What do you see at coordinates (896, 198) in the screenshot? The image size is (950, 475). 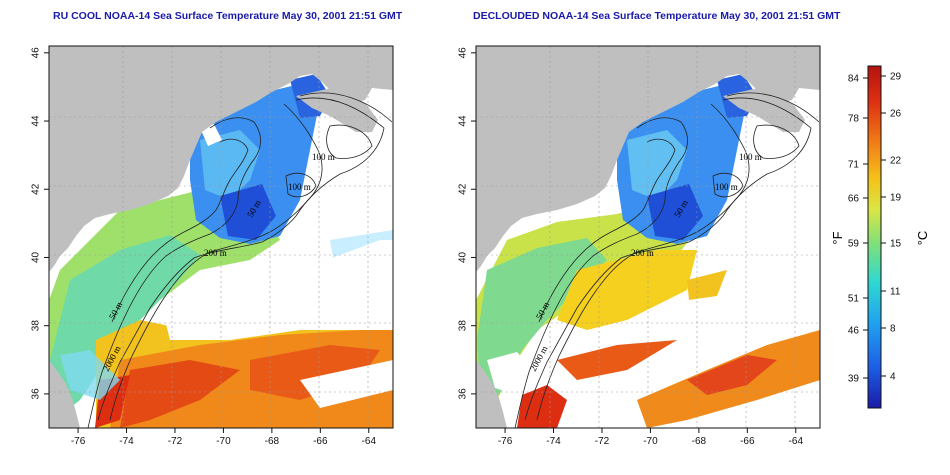 I see `colorbar-celsius-tick-label: 19` at bounding box center [896, 198].